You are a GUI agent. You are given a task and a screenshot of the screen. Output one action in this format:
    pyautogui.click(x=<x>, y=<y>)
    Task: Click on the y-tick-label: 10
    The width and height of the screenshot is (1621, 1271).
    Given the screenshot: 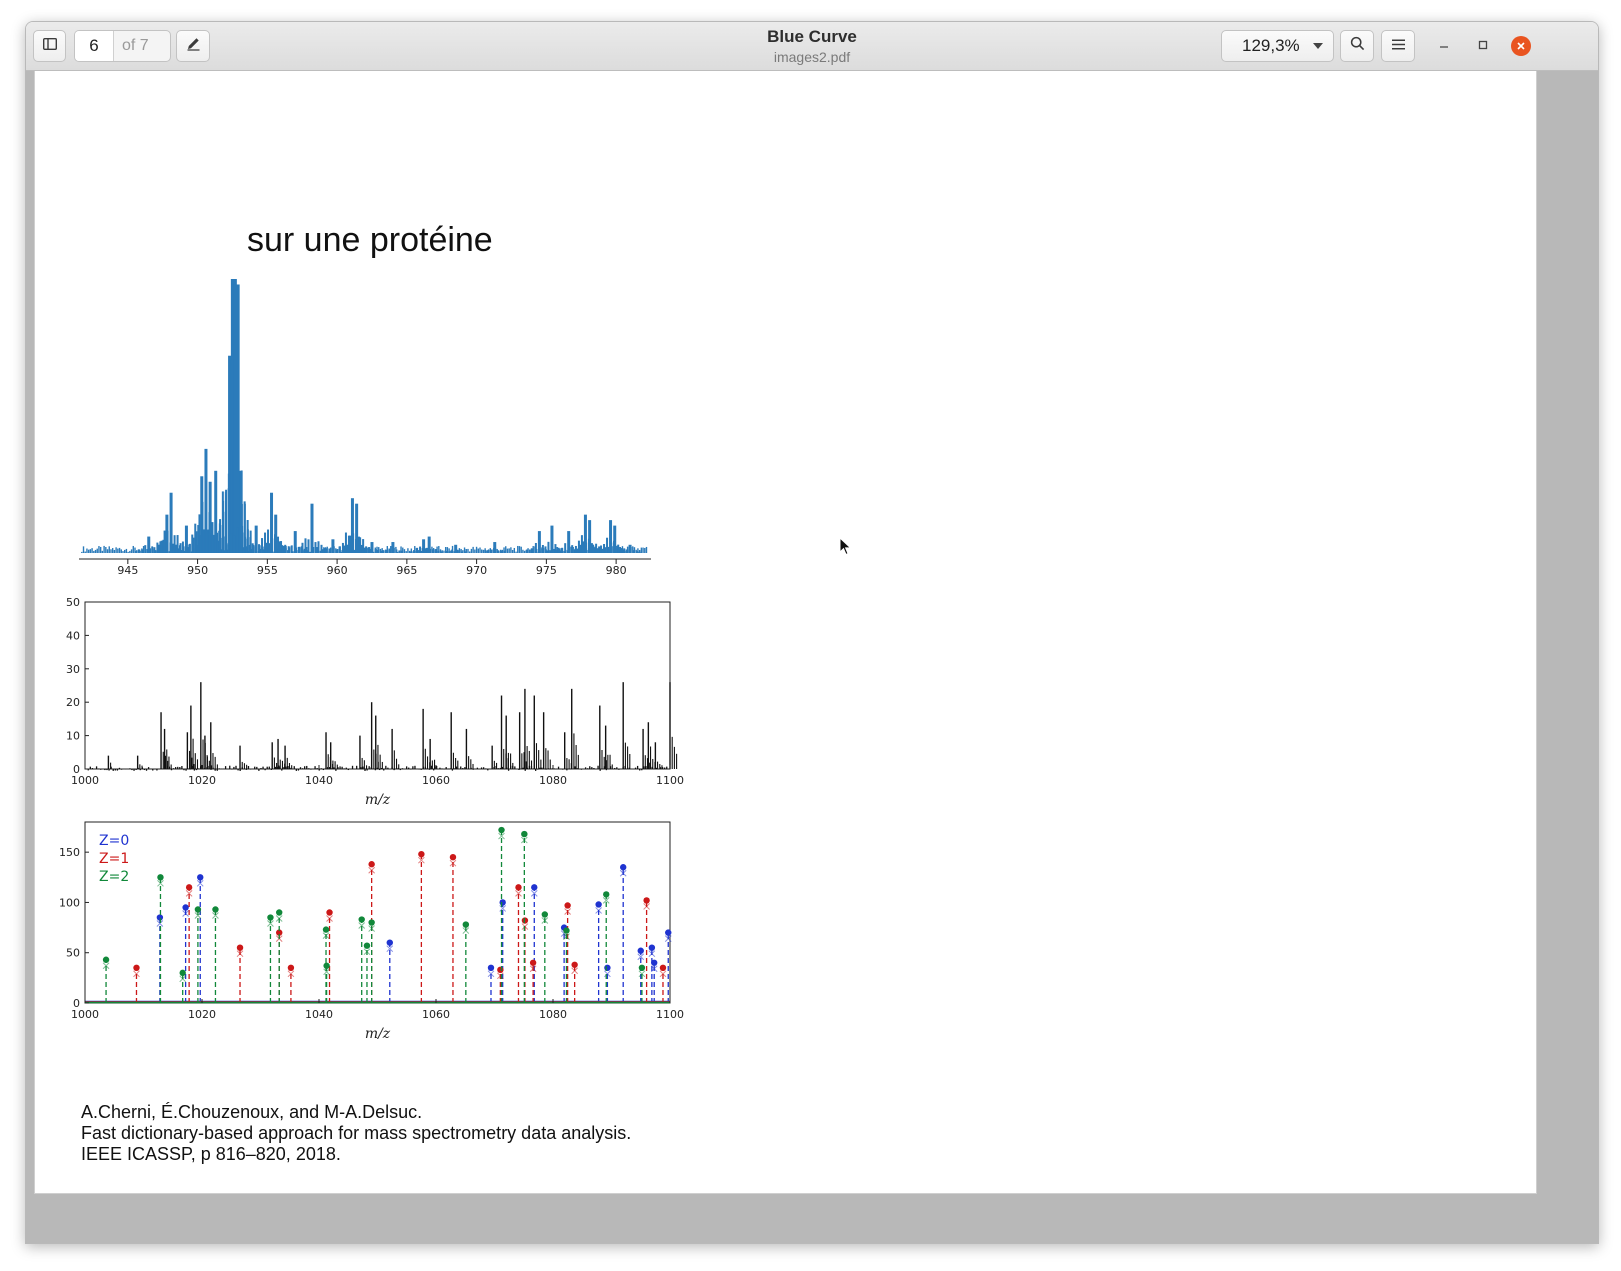 What is the action you would take?
    pyautogui.click(x=73, y=736)
    